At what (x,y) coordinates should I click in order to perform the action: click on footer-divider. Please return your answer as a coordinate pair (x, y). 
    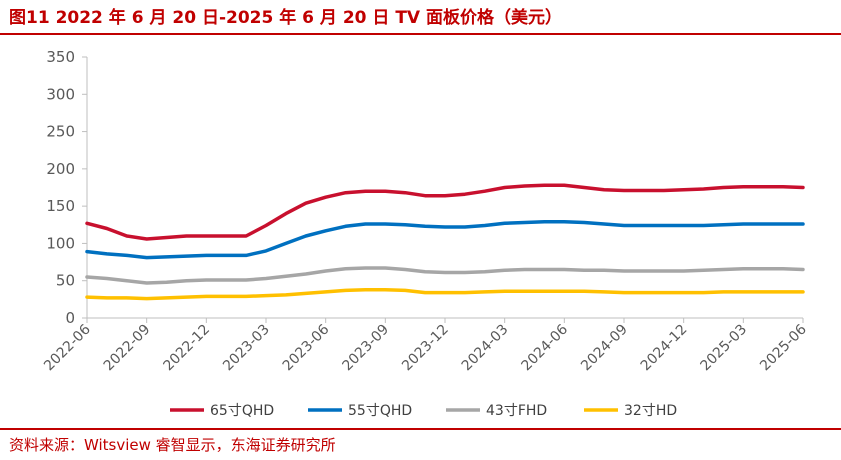
    Looking at the image, I should click on (420, 429).